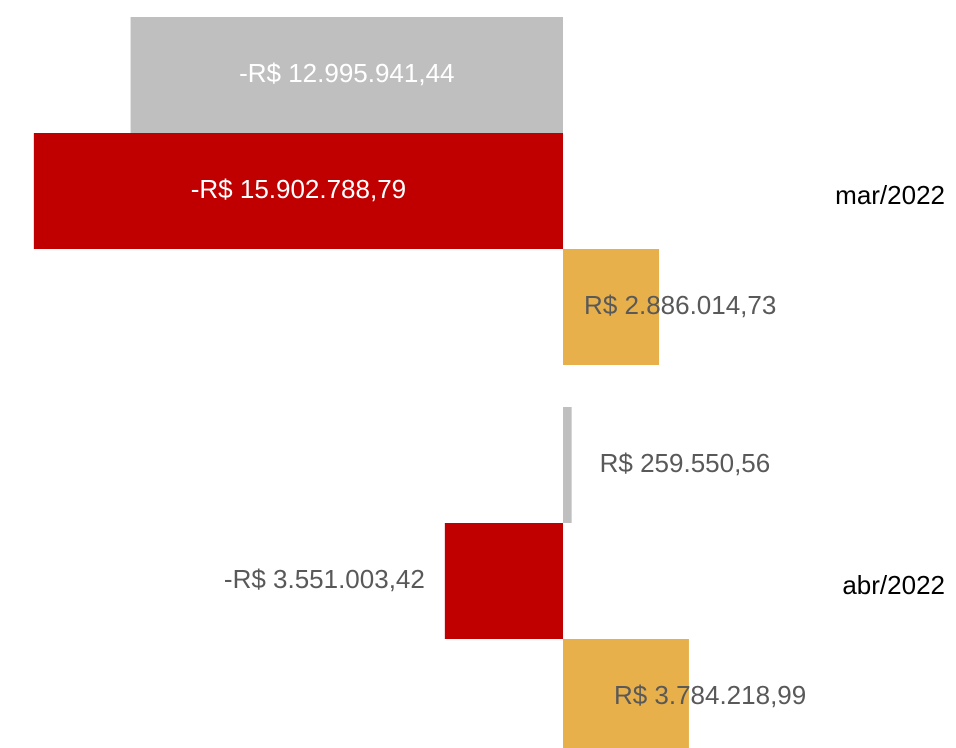  I want to click on value-label: -R$ 12.995.941,44, so click(346, 73).